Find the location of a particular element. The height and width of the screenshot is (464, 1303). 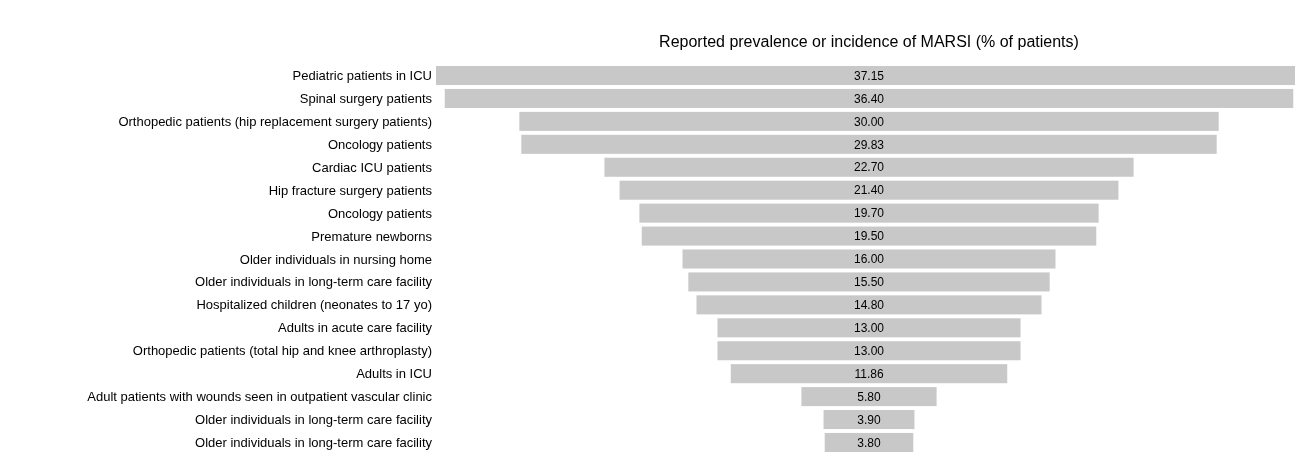

data-label: 16.00 is located at coordinates (869, 259).